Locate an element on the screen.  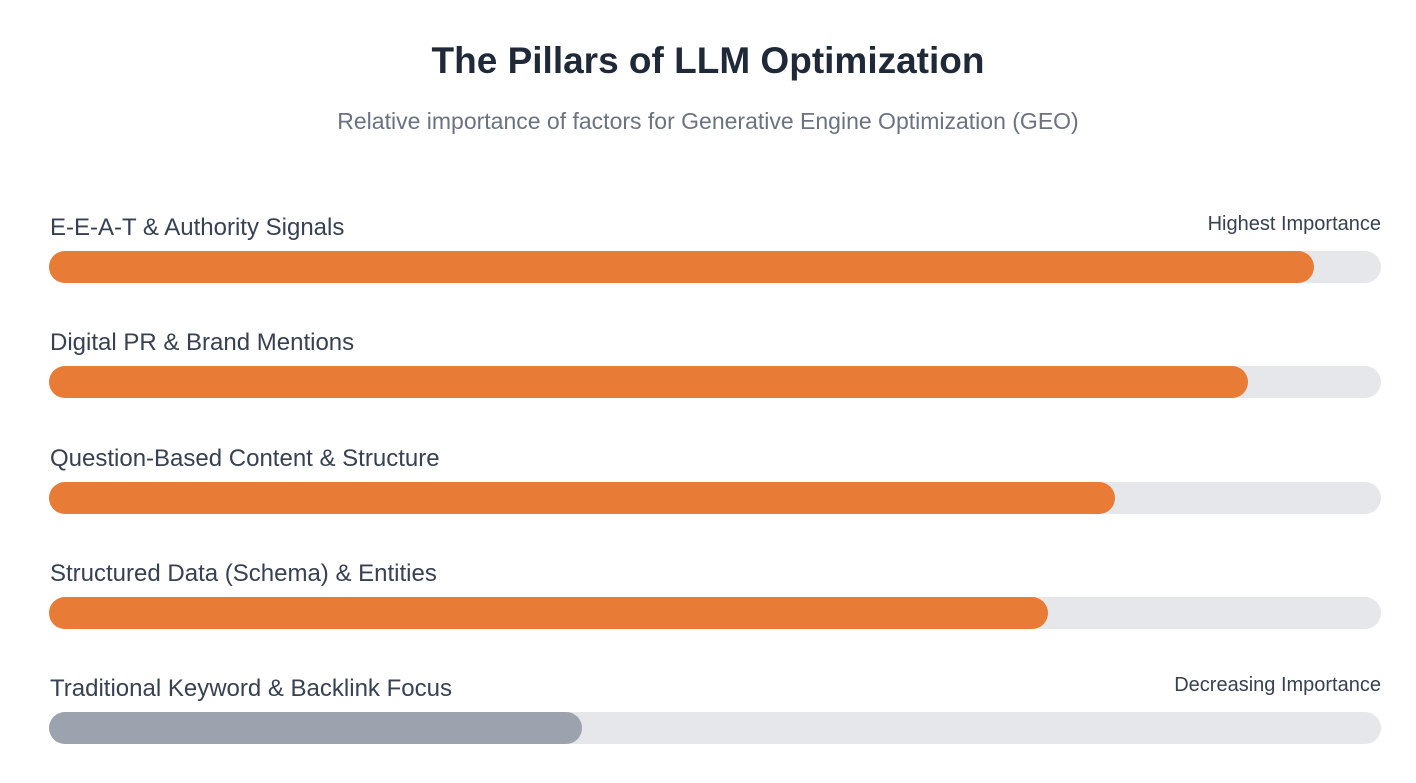
bar-row: Question-Based Content & Structure is located at coordinates (715, 484).